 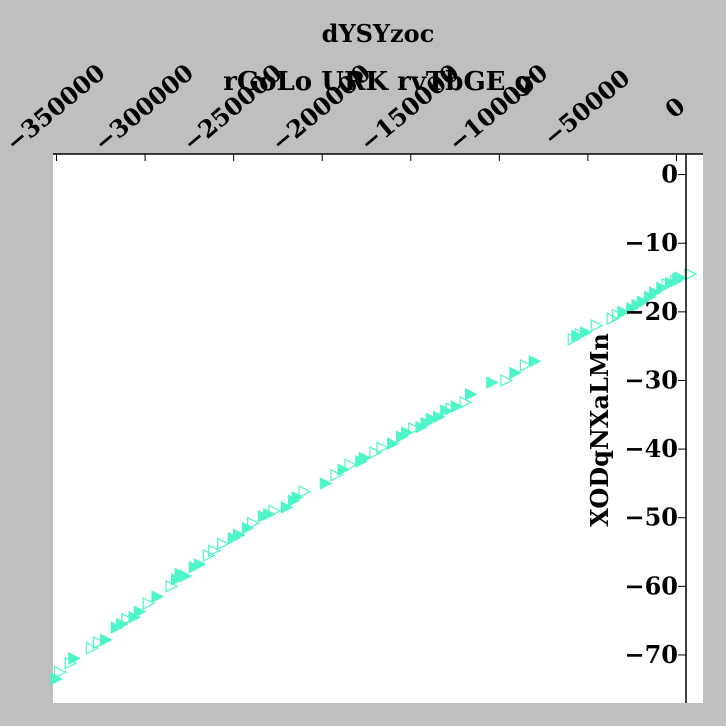 I want to click on y-tick-label: −40, so click(x=651, y=448).